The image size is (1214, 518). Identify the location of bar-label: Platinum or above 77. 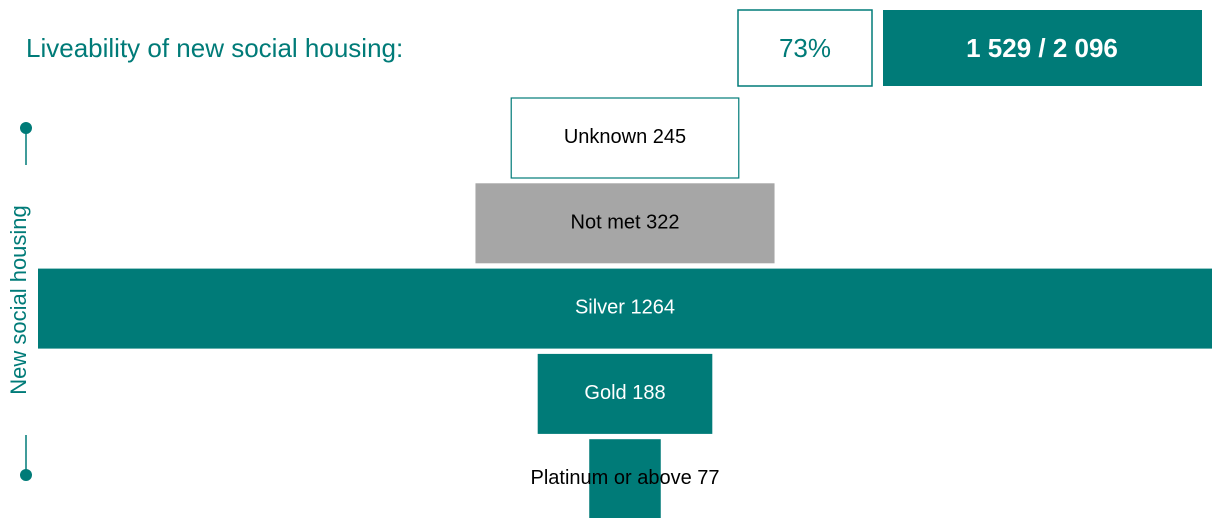
(624, 478).